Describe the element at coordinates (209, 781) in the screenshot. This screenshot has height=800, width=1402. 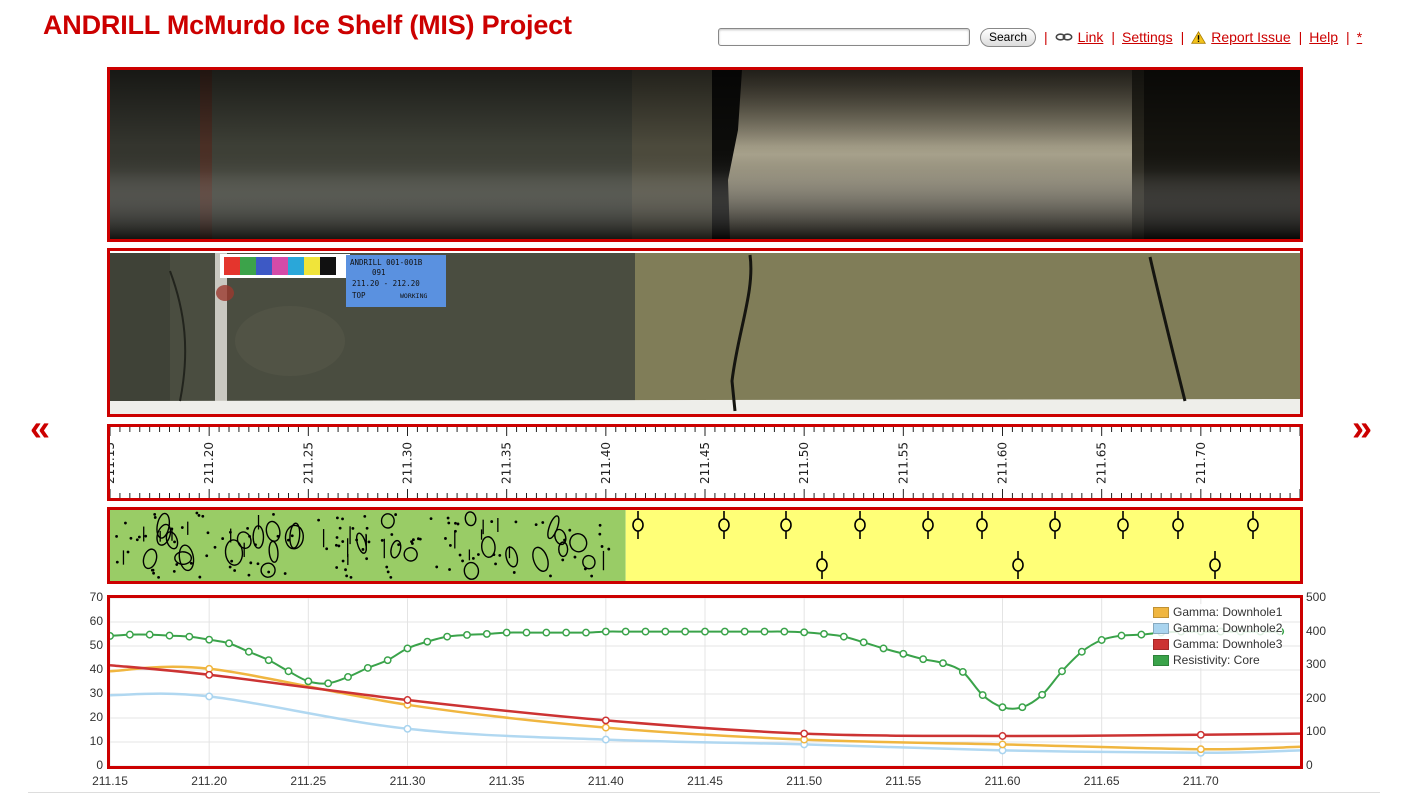
I see `x-tick-label: 211.20` at that location.